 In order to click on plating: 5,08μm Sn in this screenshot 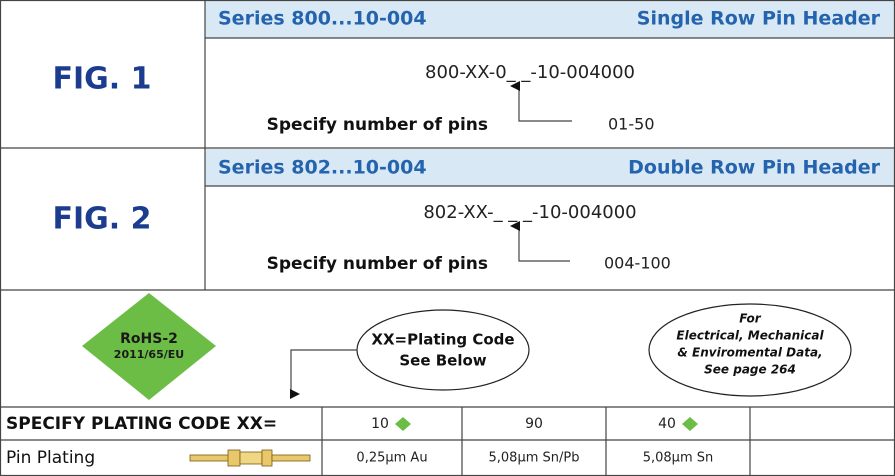, I will do `click(678, 458)`.